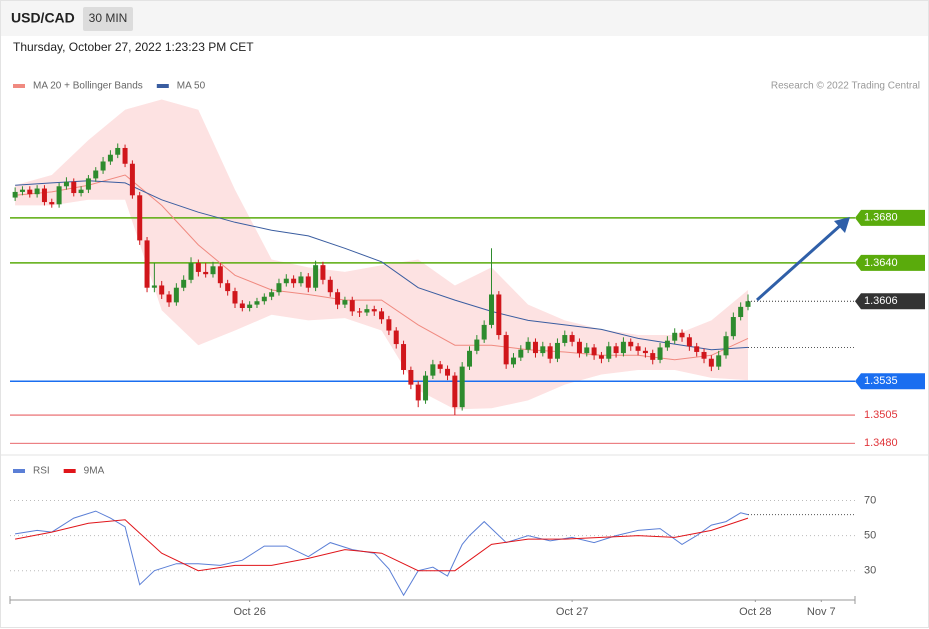  What do you see at coordinates (881, 443) in the screenshot?
I see `level-label: 1.3480` at bounding box center [881, 443].